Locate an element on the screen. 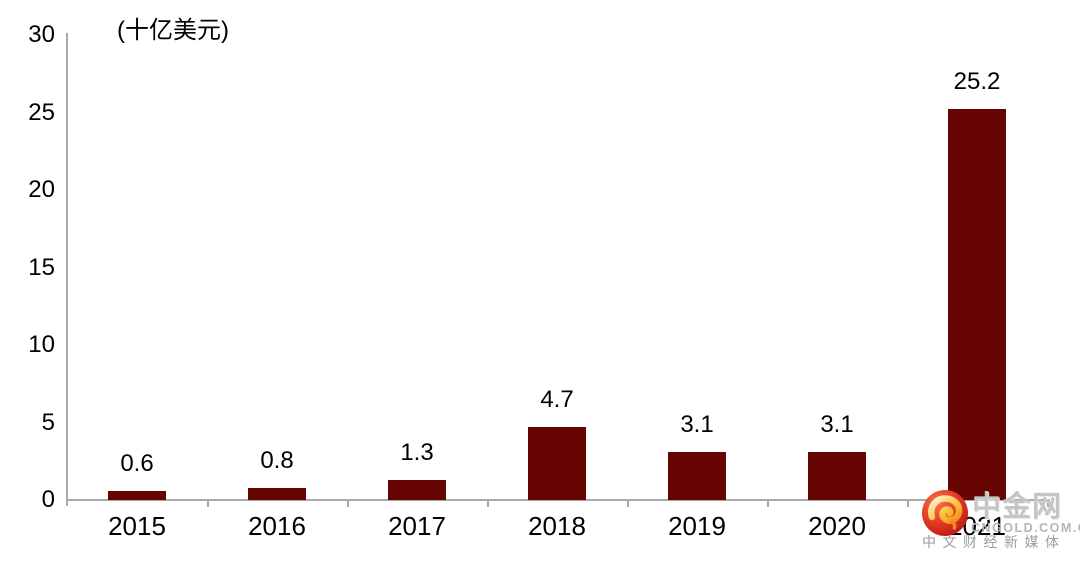  bar-value-label: 0.6 is located at coordinates (137, 463).